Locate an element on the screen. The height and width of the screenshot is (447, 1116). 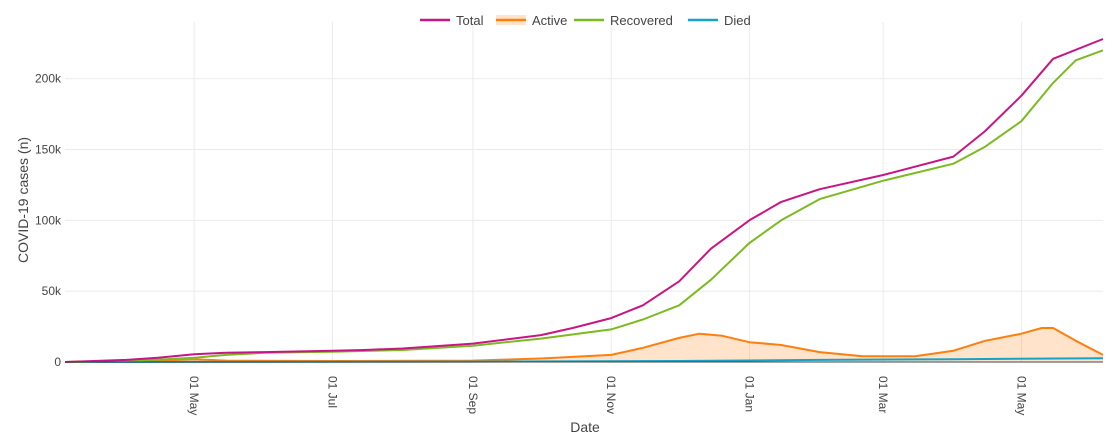
y-tick-label: 100k is located at coordinates (48, 220).